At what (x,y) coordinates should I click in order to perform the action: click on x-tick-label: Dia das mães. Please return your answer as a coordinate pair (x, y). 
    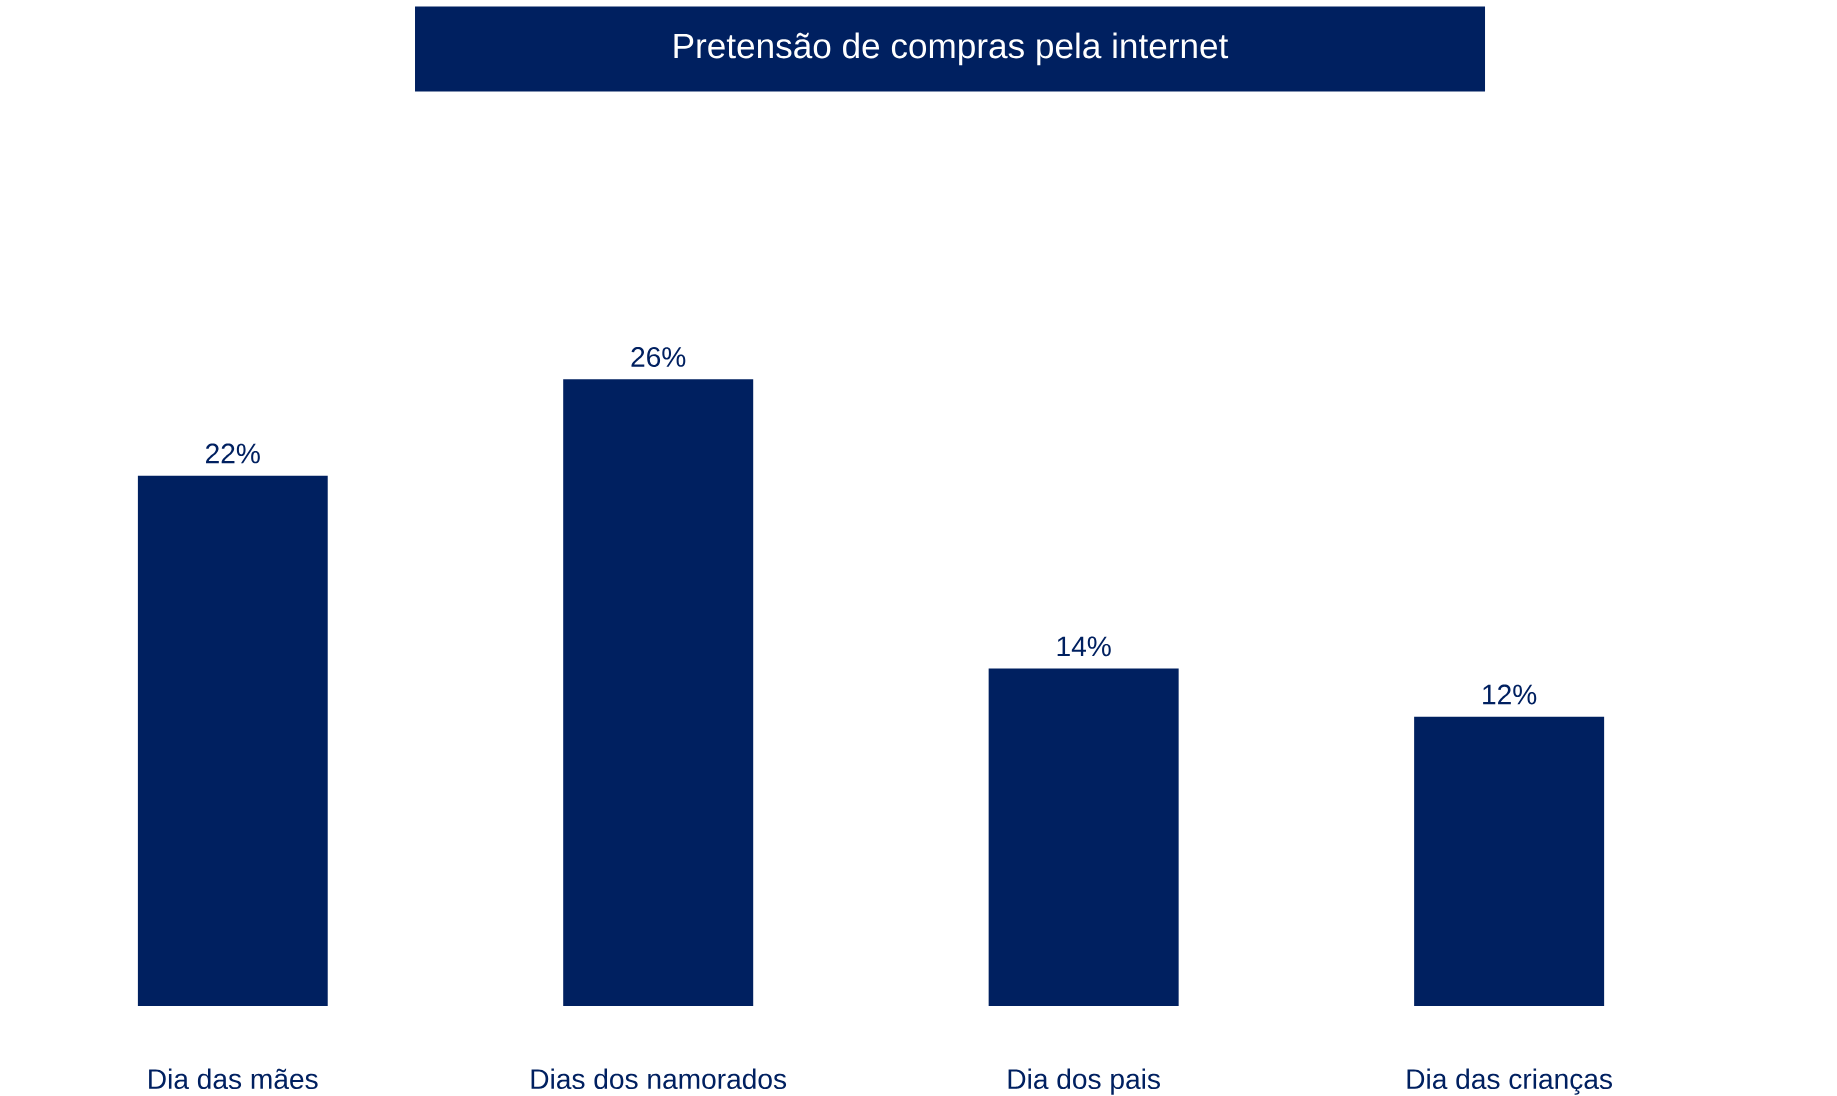
    Looking at the image, I should click on (233, 1079).